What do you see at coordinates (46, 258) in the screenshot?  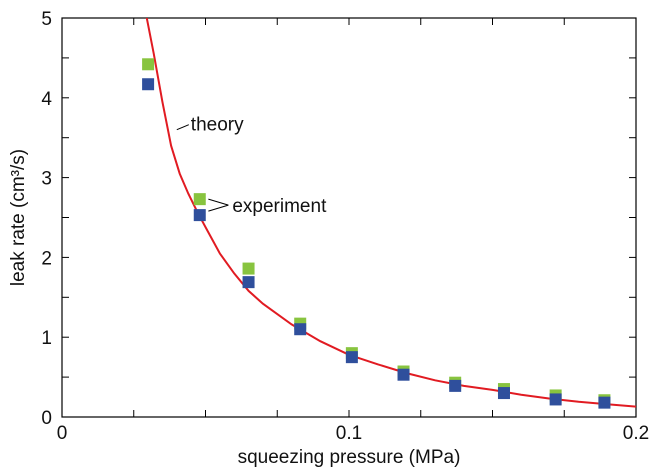 I see `y-tick-label-2: 2` at bounding box center [46, 258].